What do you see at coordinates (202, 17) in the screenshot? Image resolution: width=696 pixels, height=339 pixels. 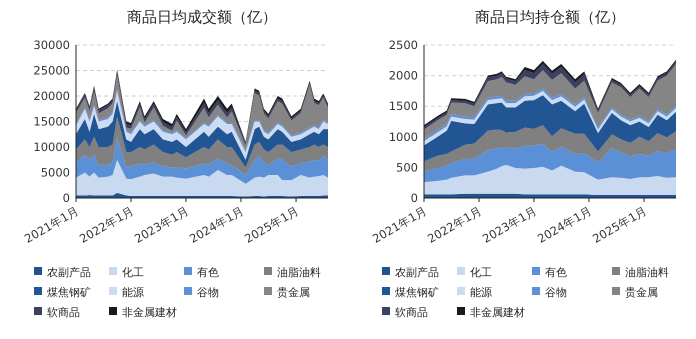 I see `chart-title: 商品日均成交额（亿）` at bounding box center [202, 17].